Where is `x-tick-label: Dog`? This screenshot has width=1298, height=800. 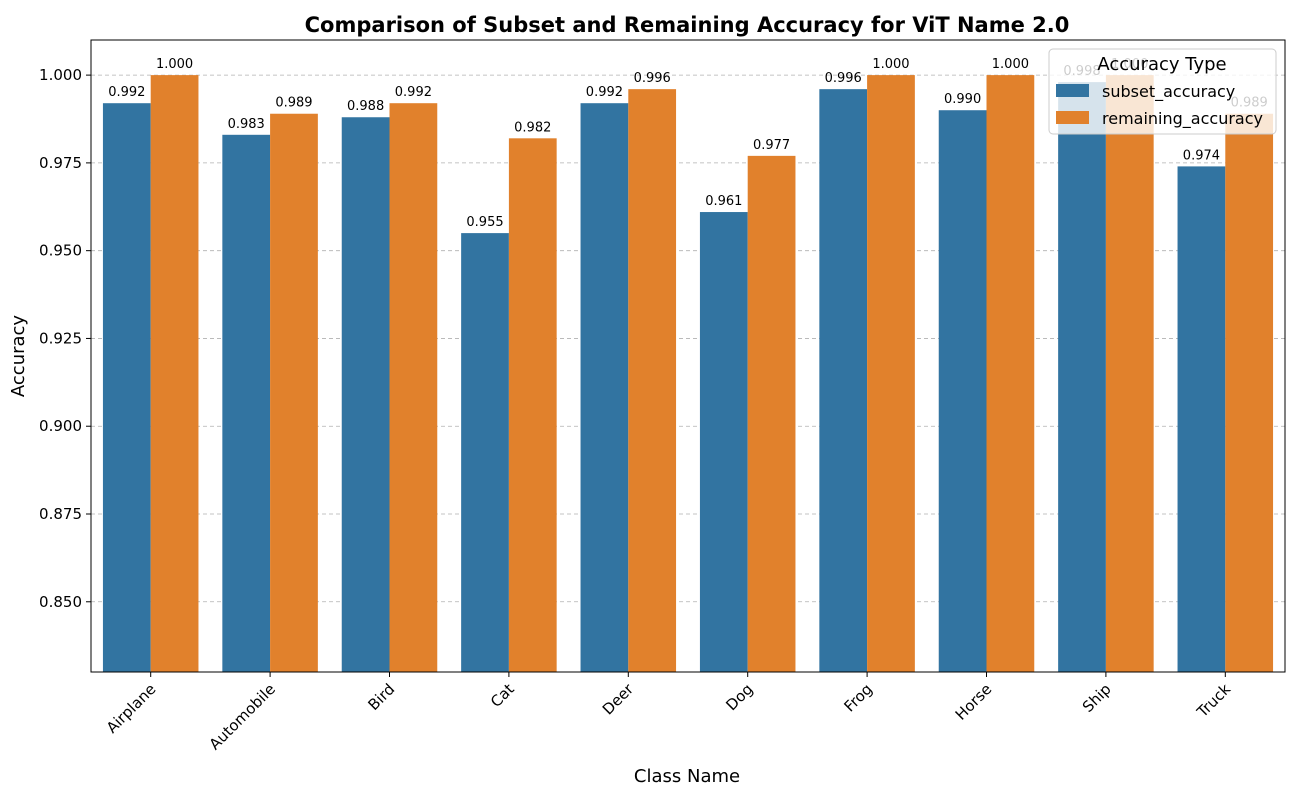 x-tick-label: Dog is located at coordinates (739, 697).